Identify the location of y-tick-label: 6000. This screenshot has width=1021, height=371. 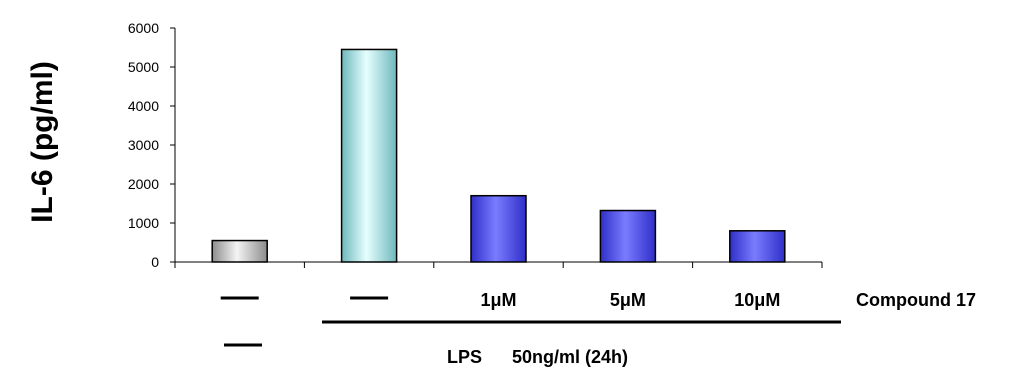
(143, 28).